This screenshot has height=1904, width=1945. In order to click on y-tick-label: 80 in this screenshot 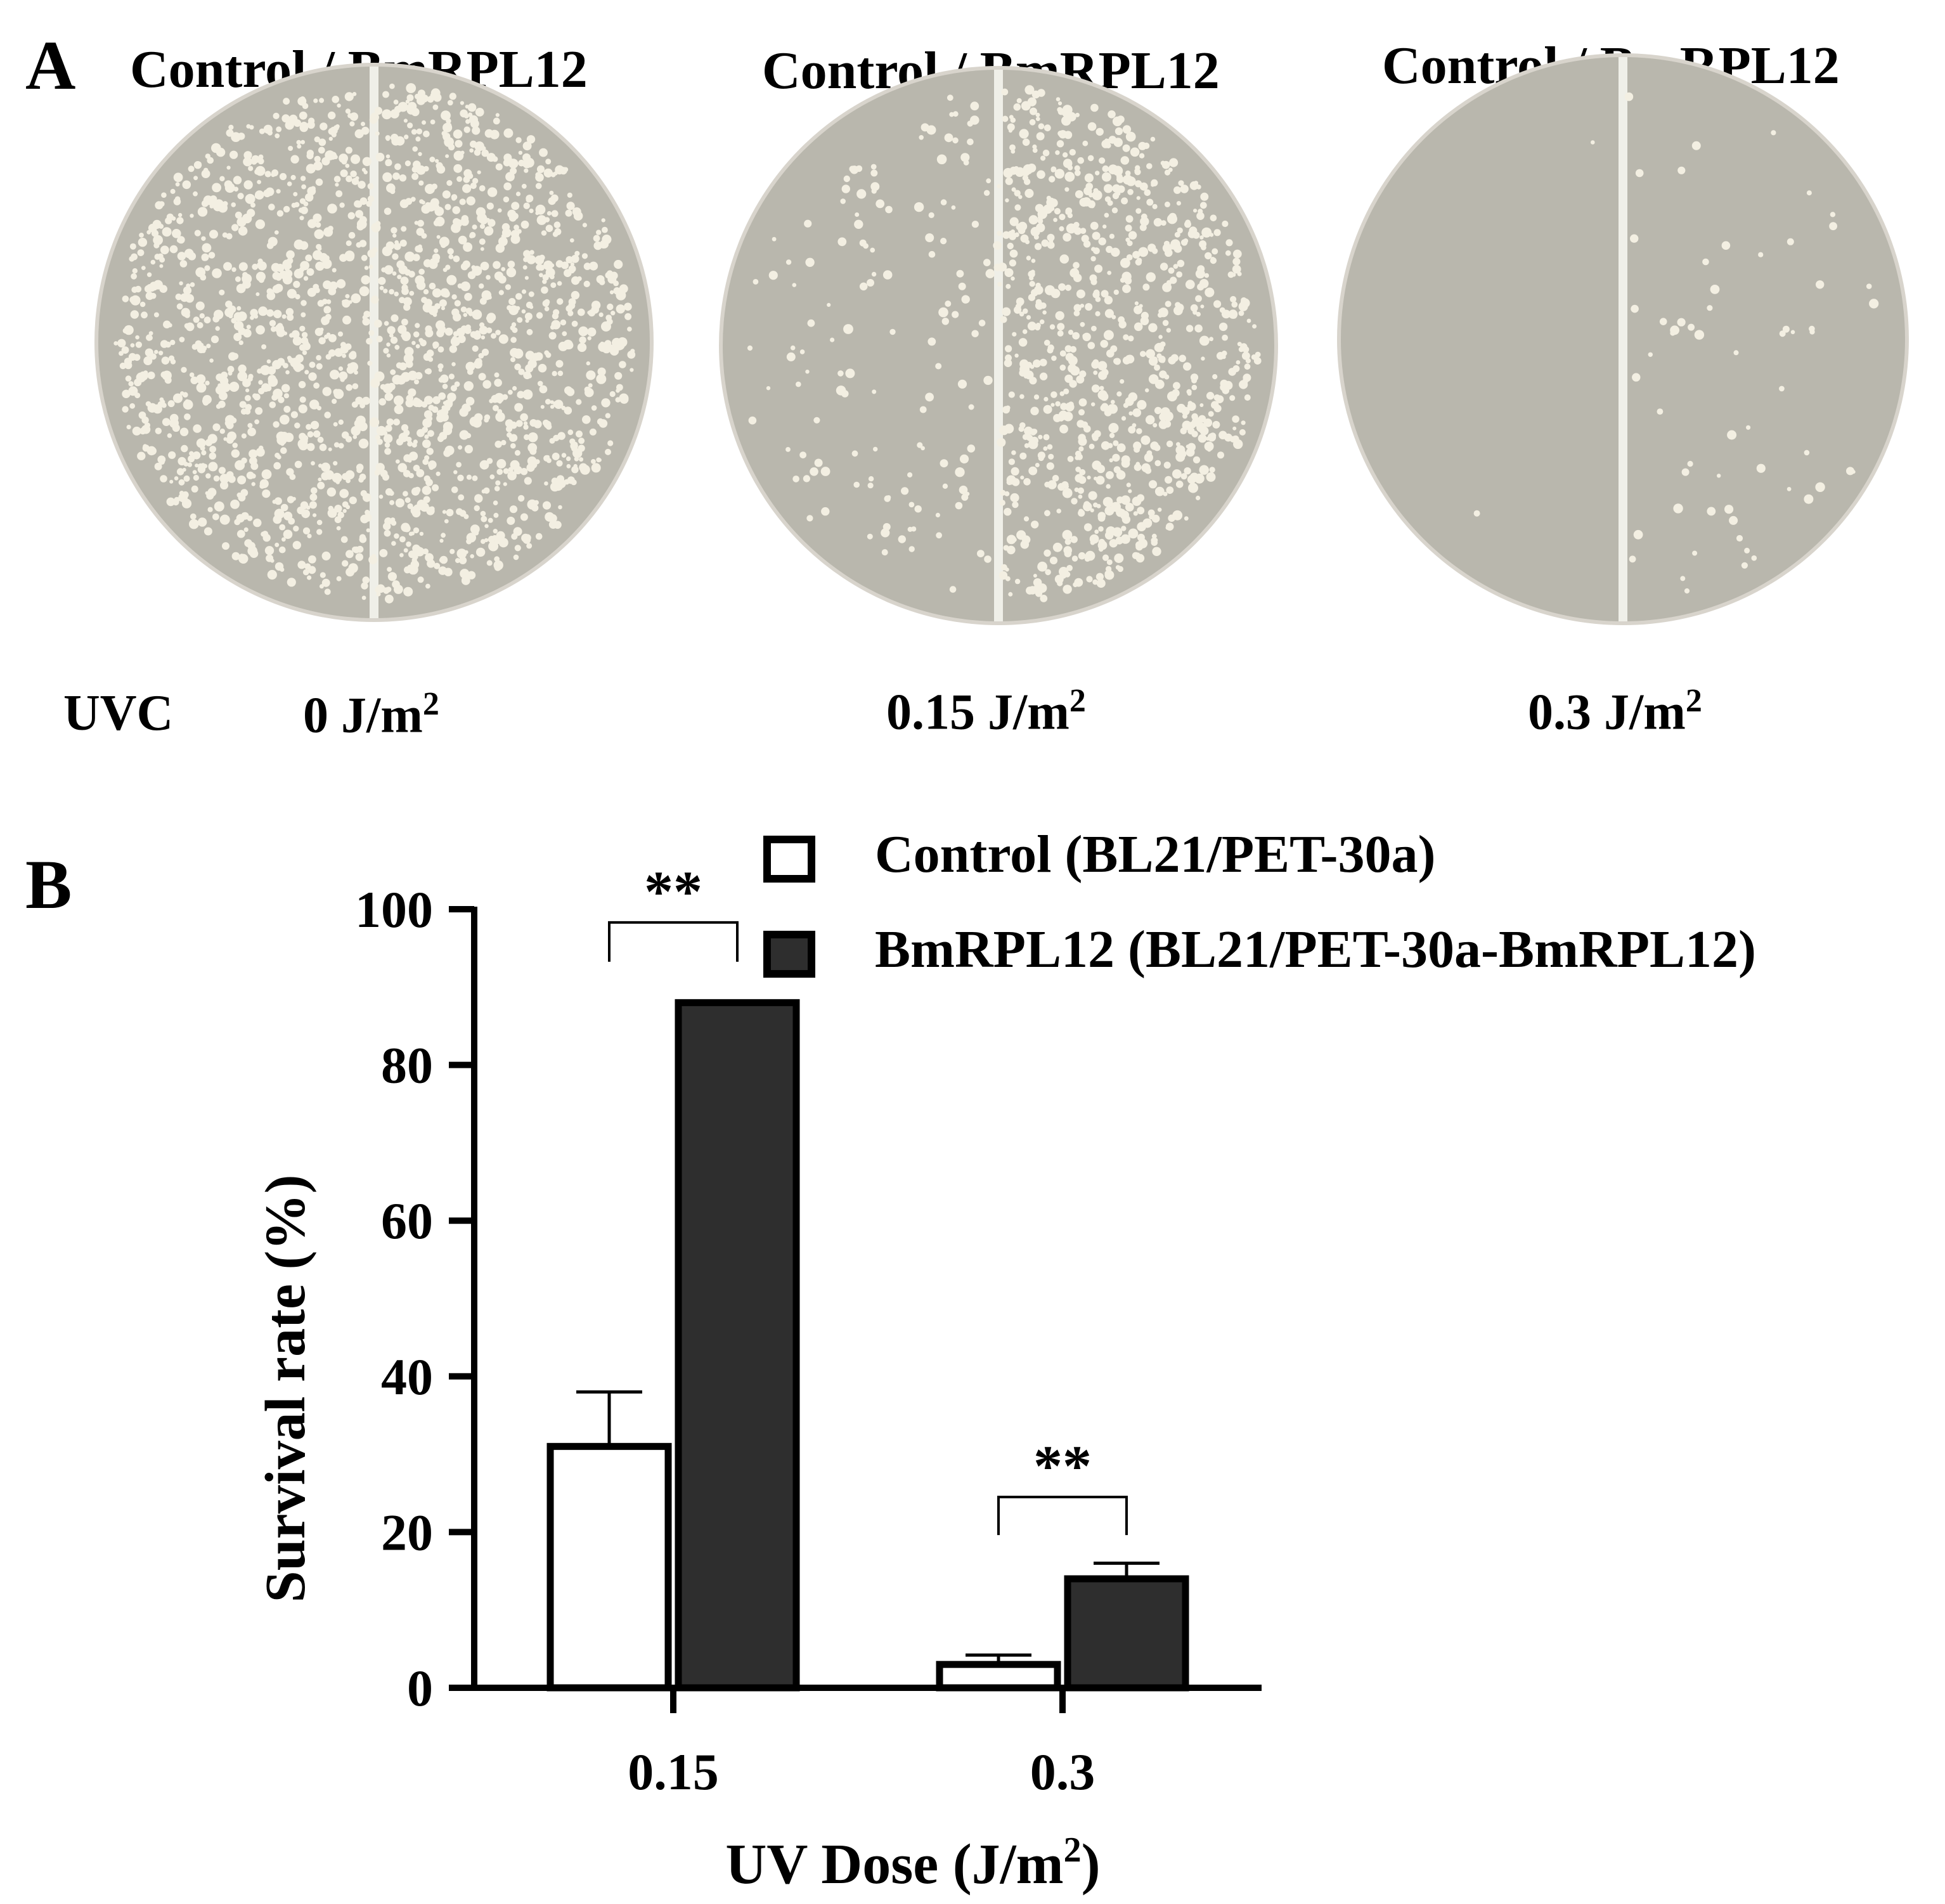, I will do `click(407, 1065)`.